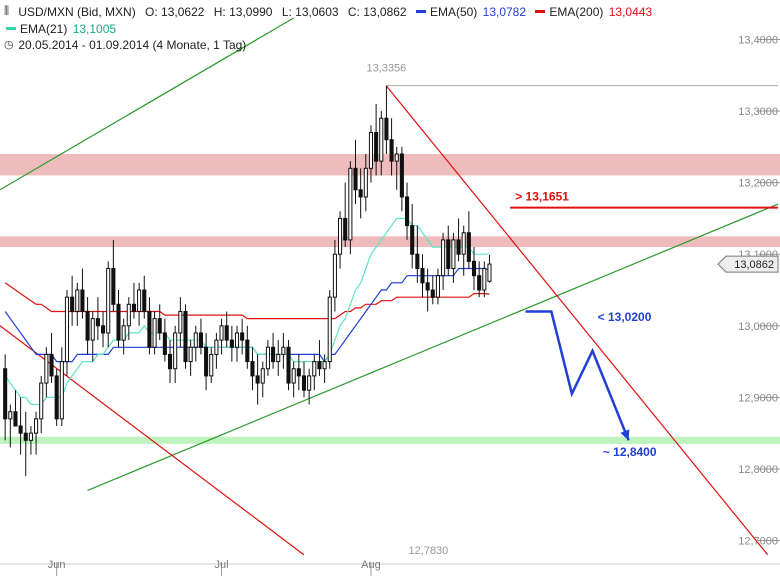  I want to click on close-value: C: 13,0862, so click(377, 11).